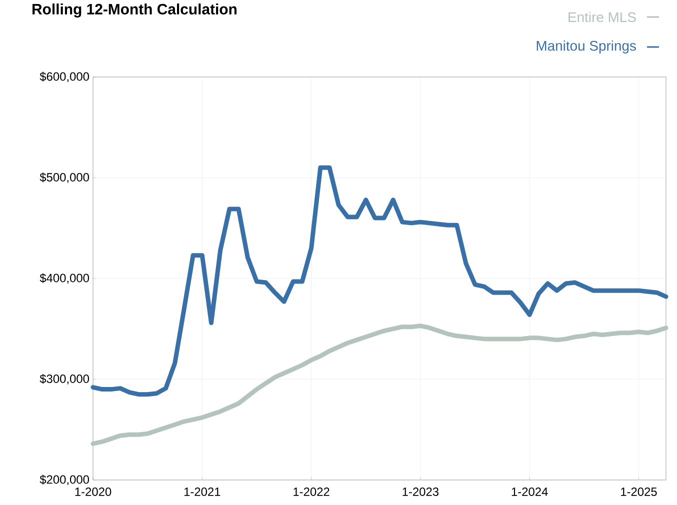 This screenshot has width=677, height=505. What do you see at coordinates (602, 17) in the screenshot?
I see `legend-label: Entire MLS` at bounding box center [602, 17].